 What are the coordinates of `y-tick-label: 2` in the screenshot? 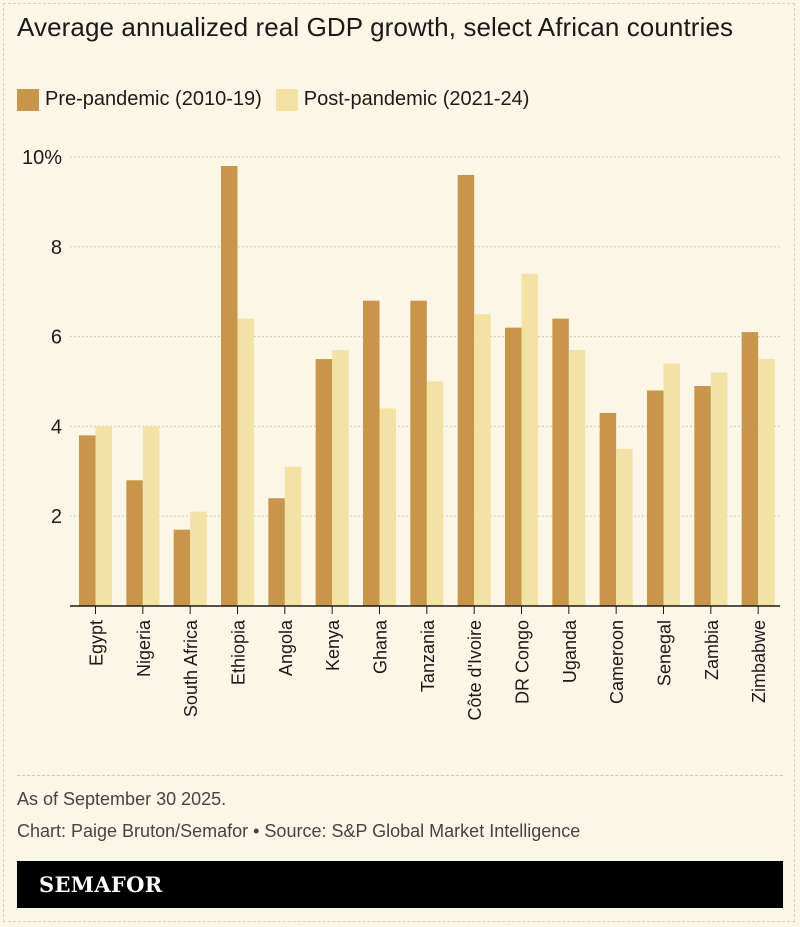 It's located at (56, 517).